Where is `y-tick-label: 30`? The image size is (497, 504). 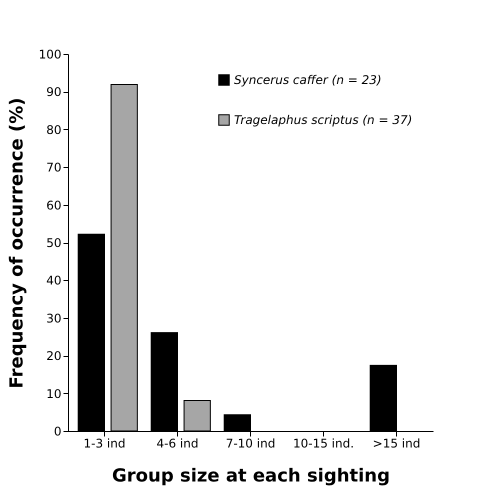 y-tick-label: 30 is located at coordinates (54, 318).